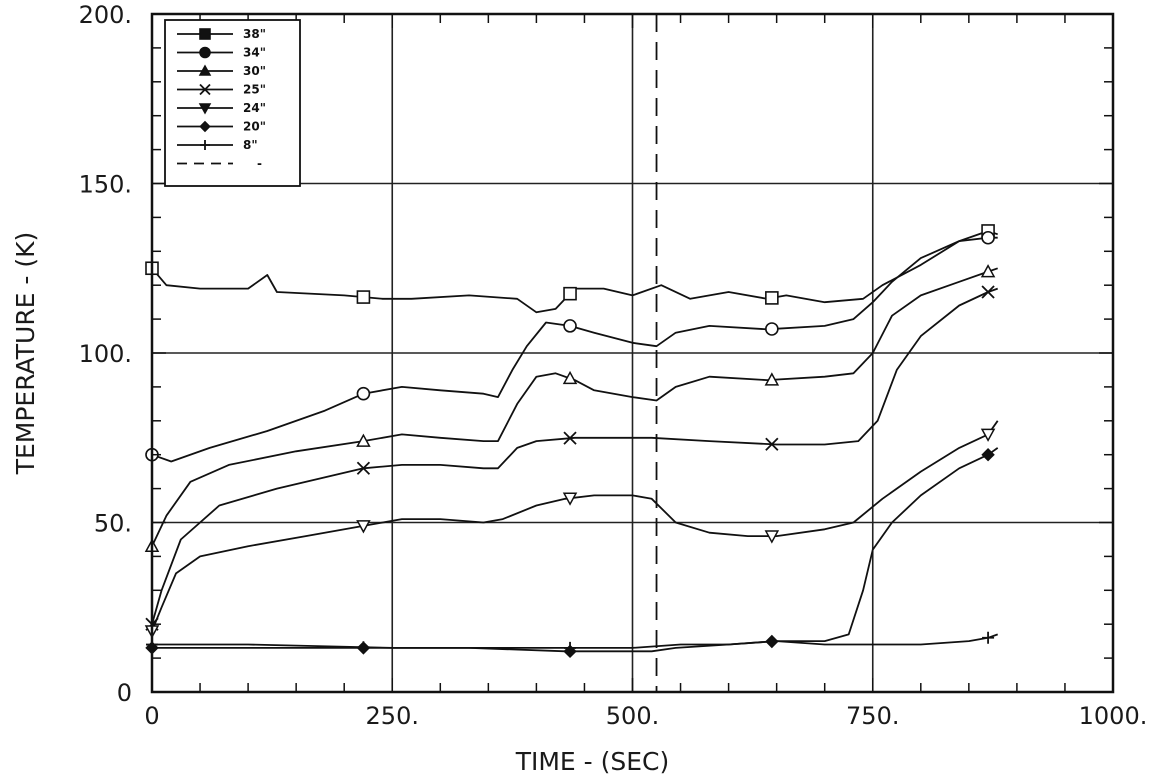  Describe the element at coordinates (25, 354) in the screenshot. I see `y-axis-label: TEMPERATURE - (K)` at that location.